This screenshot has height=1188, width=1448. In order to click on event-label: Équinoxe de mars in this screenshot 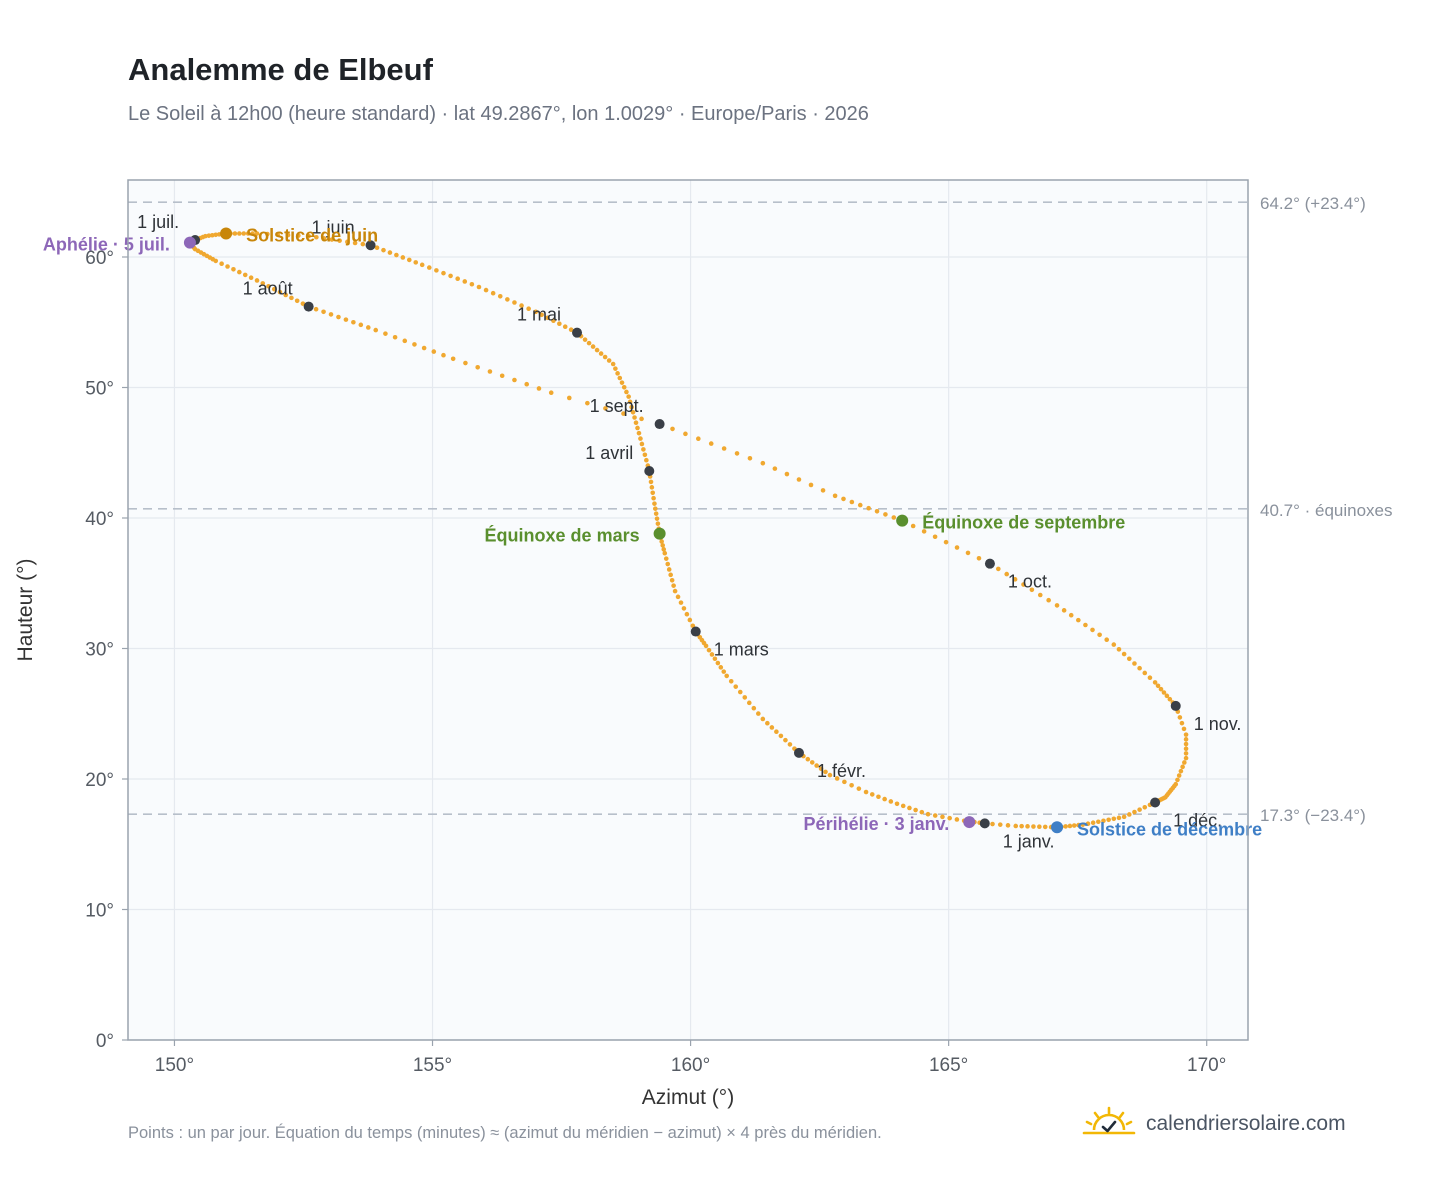, I will do `click(562, 535)`.